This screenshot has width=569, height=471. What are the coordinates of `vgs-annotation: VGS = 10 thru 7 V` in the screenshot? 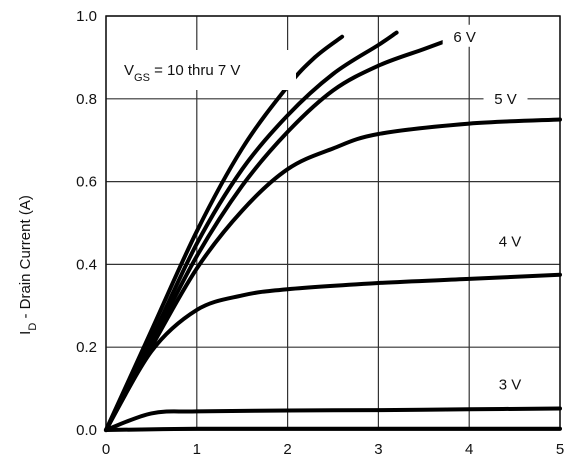 It's located at (207, 70).